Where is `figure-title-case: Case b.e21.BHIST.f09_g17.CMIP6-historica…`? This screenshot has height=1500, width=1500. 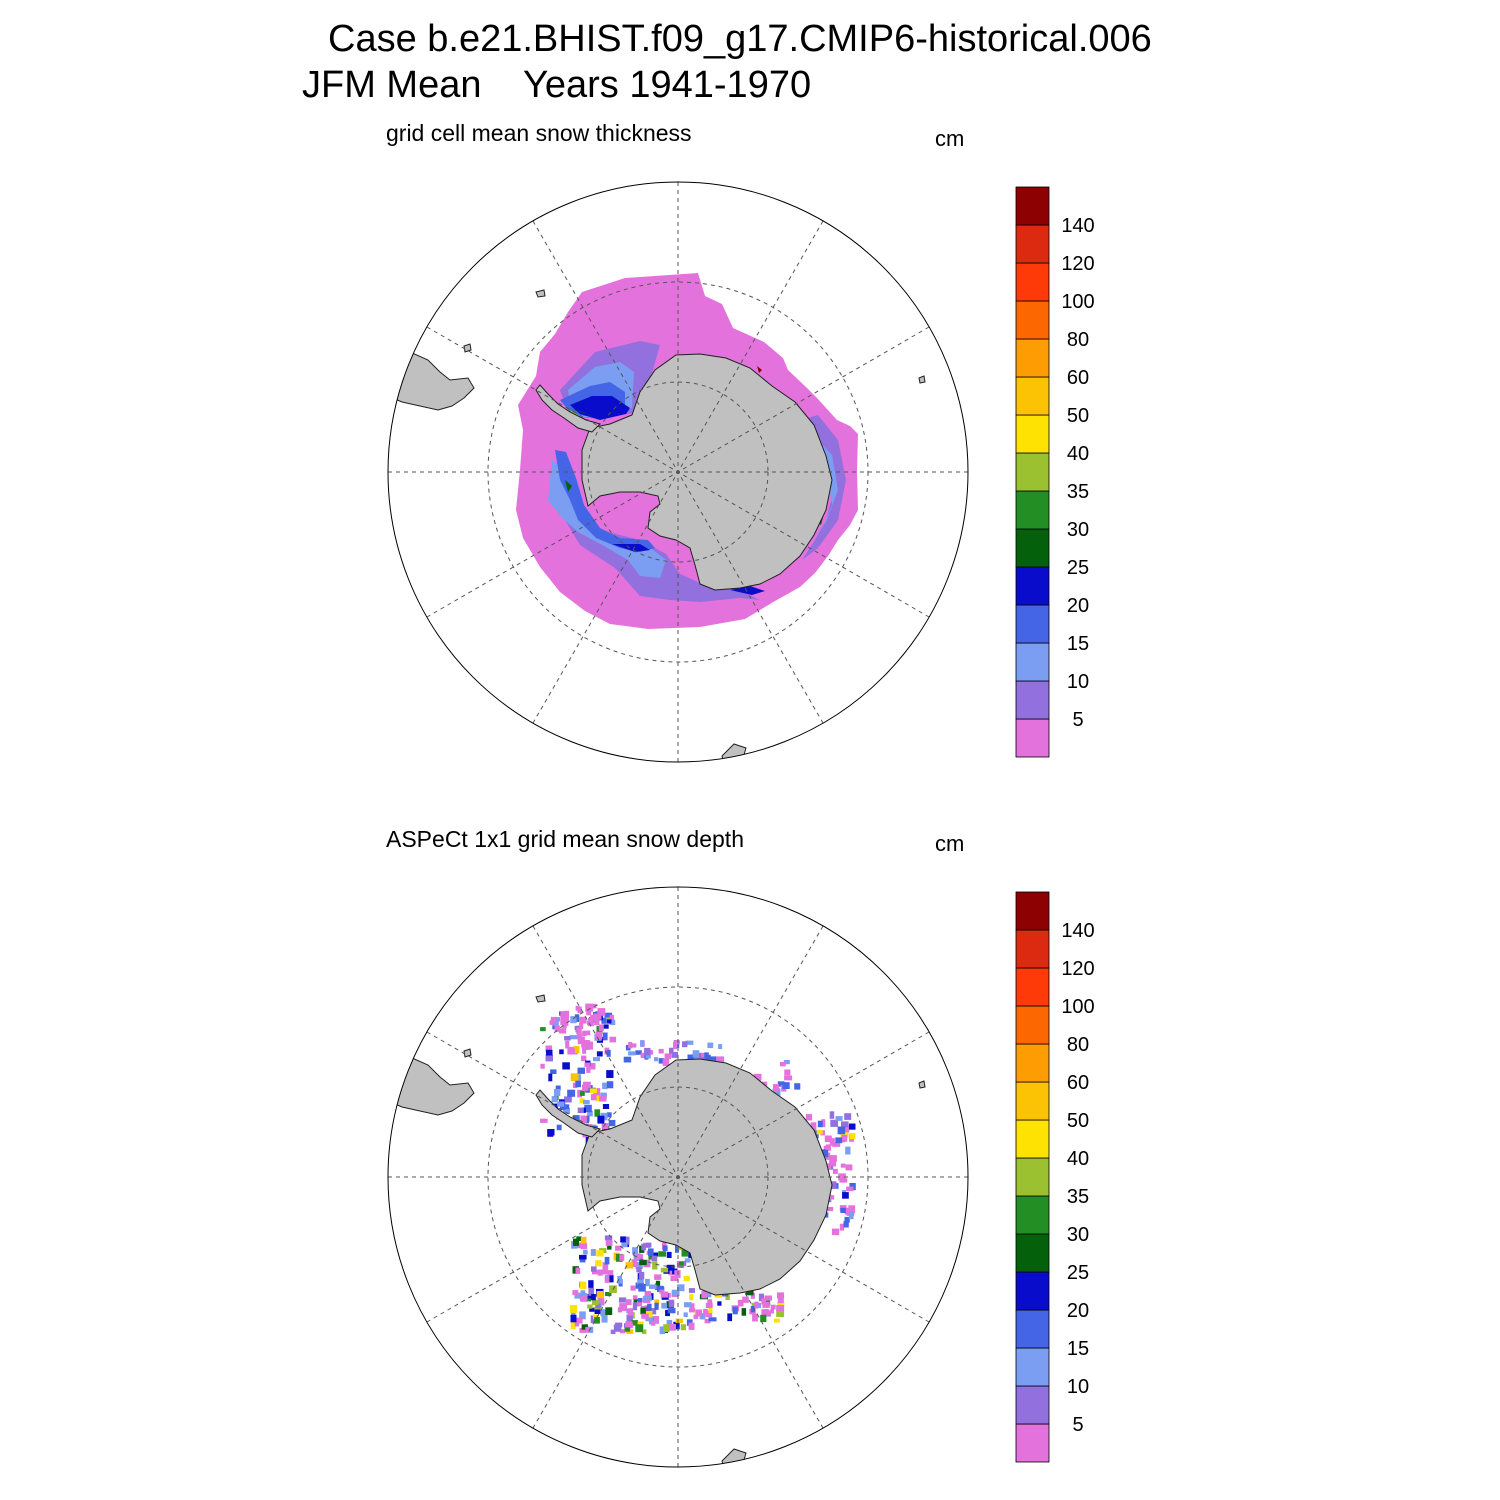 figure-title-case: Case b.e21.BHIST.f09_g17.CMIP6-historica… is located at coordinates (740, 39).